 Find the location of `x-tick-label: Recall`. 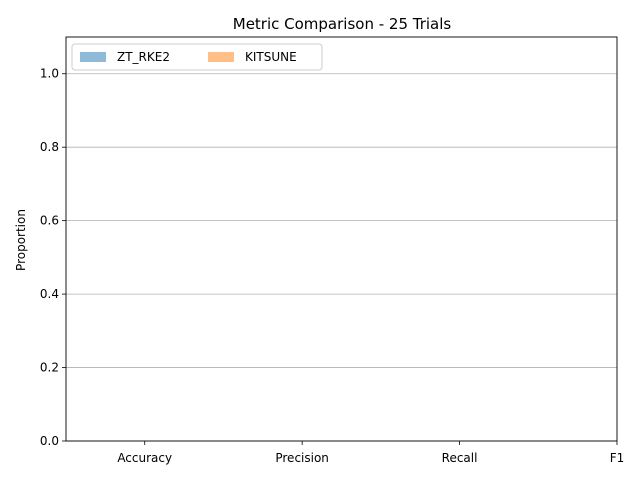

x-tick-label: Recall is located at coordinates (460, 458).